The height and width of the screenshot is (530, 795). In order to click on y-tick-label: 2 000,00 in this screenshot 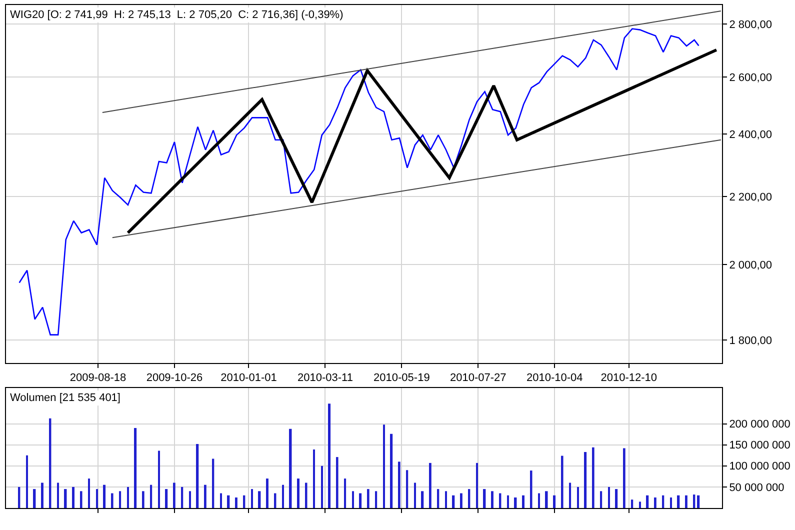, I will do `click(750, 265)`.